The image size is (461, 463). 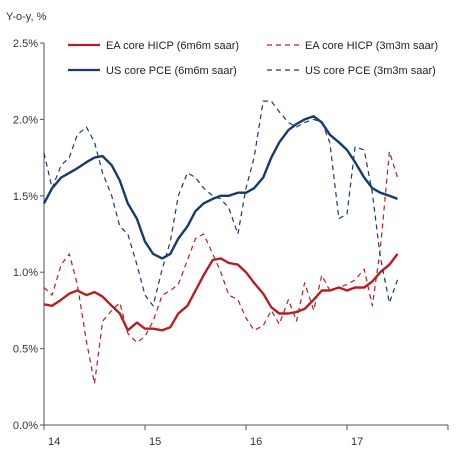 I want to click on legend-label-ea-3m3m: EA core HICP (3m3m saar), so click(x=371, y=46).